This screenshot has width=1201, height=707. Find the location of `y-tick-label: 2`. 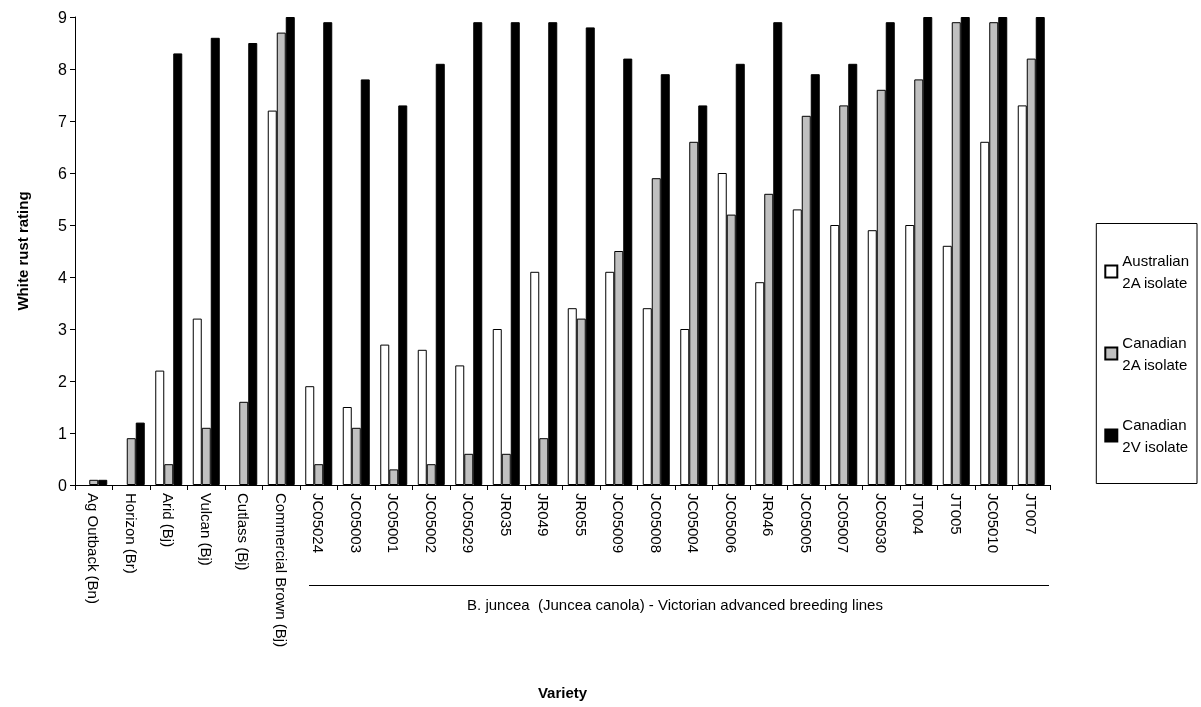

y-tick-label: 2 is located at coordinates (63, 381).